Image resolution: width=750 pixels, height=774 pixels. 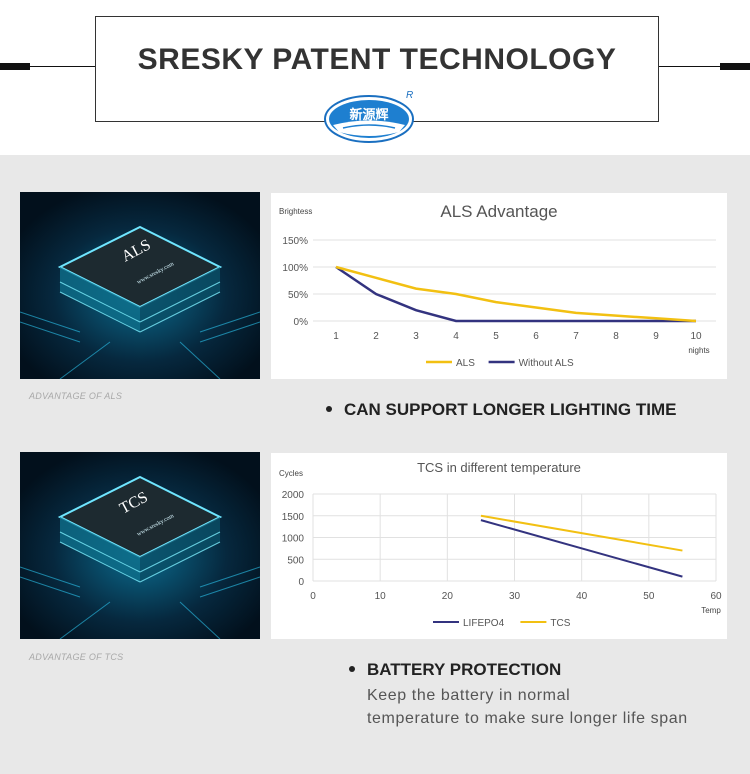 What do you see at coordinates (469, 695) in the screenshot?
I see `tcs-desc-line1: Keep the battery in normal` at bounding box center [469, 695].